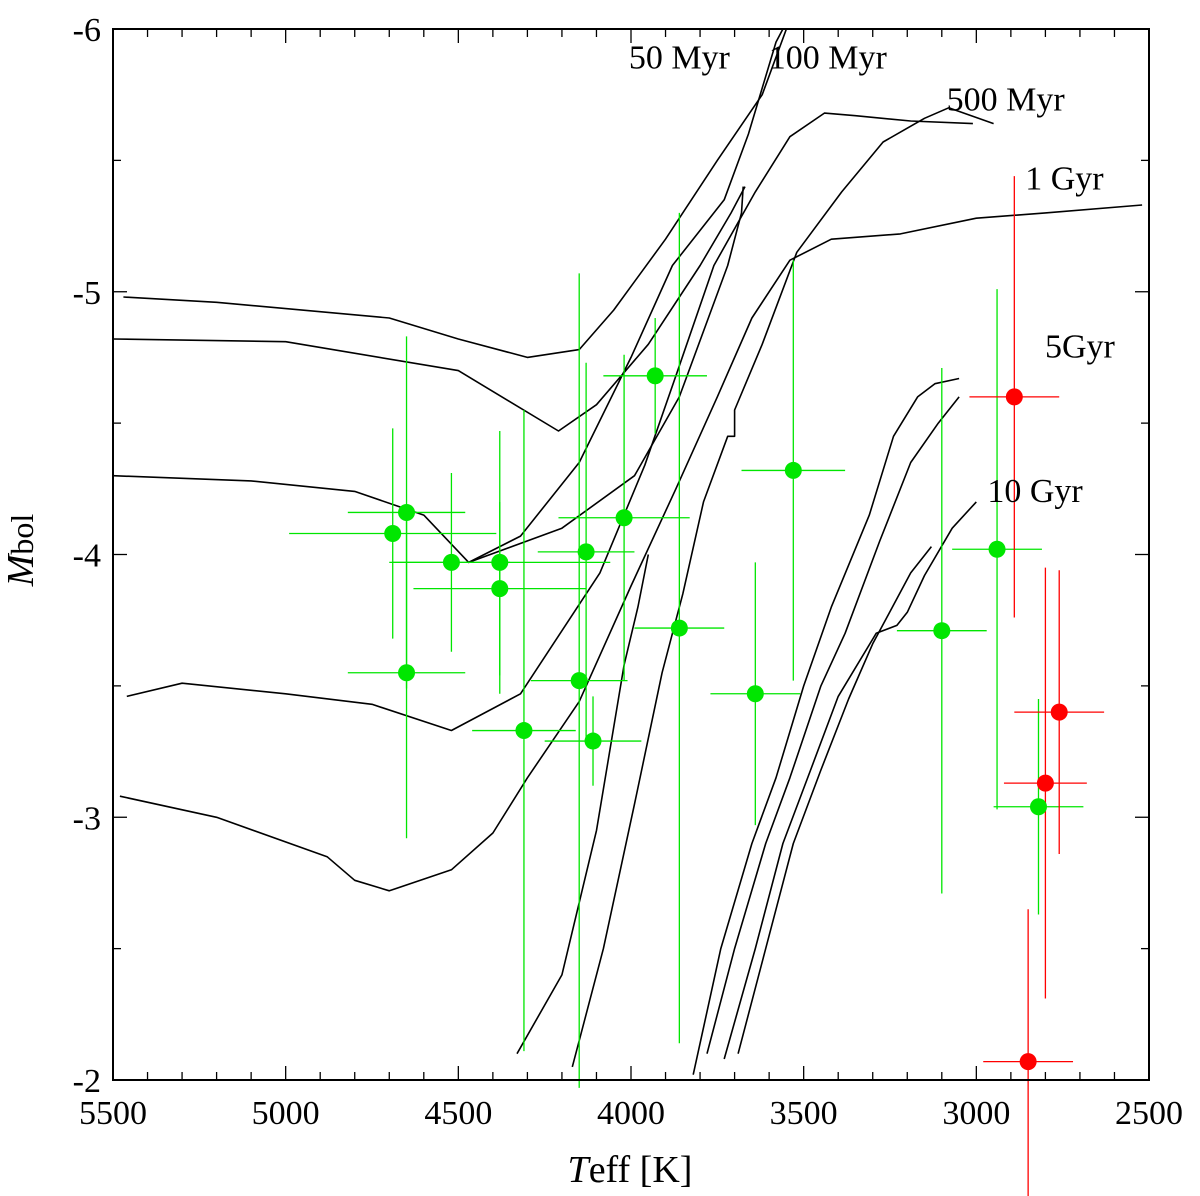  I want to click on y-tick-label: -3, so click(87, 818).